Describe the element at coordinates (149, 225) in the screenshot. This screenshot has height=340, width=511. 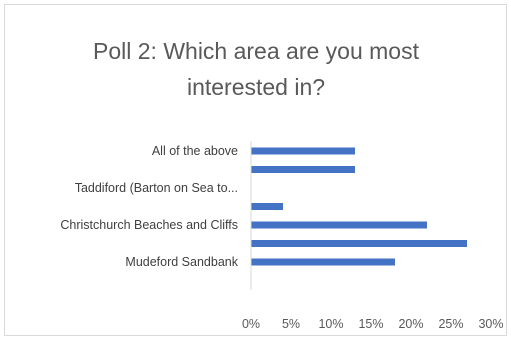
I see `category-label-4: Christchurch Beaches and Cliffs` at that location.